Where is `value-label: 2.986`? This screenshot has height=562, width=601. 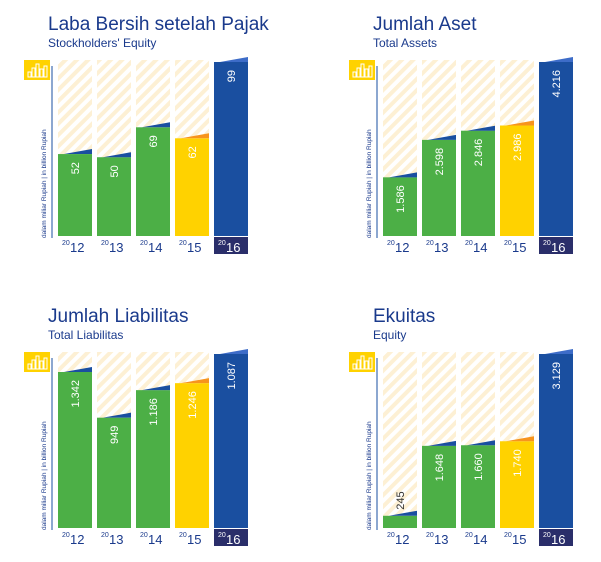
value-label: 2.986 is located at coordinates (518, 148).